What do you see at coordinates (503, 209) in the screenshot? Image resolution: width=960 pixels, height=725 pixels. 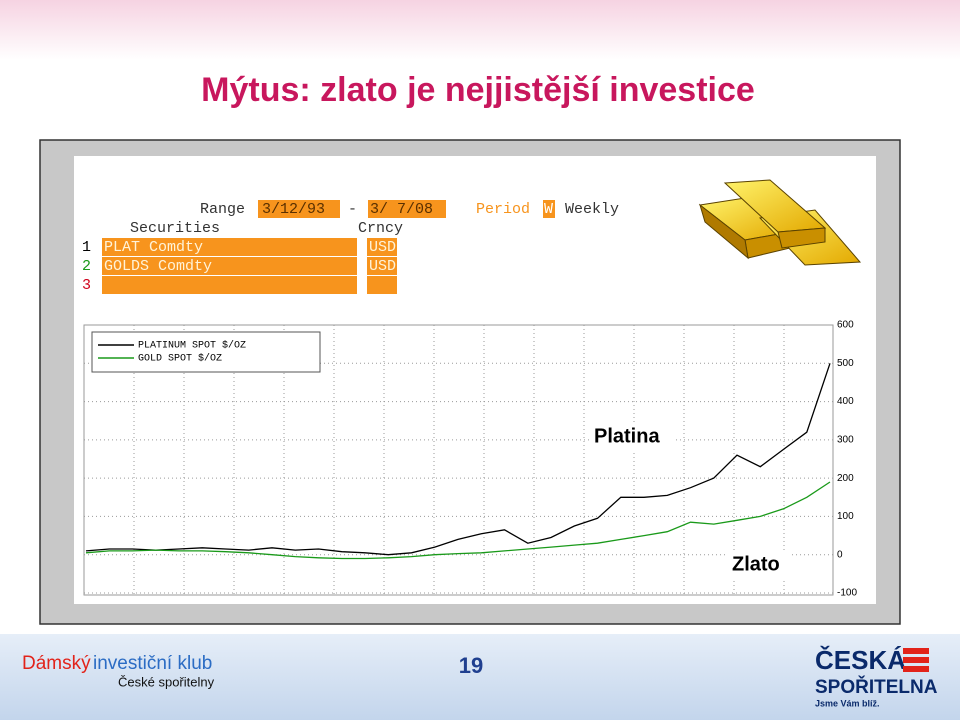 I see `period-label: Period` at bounding box center [503, 209].